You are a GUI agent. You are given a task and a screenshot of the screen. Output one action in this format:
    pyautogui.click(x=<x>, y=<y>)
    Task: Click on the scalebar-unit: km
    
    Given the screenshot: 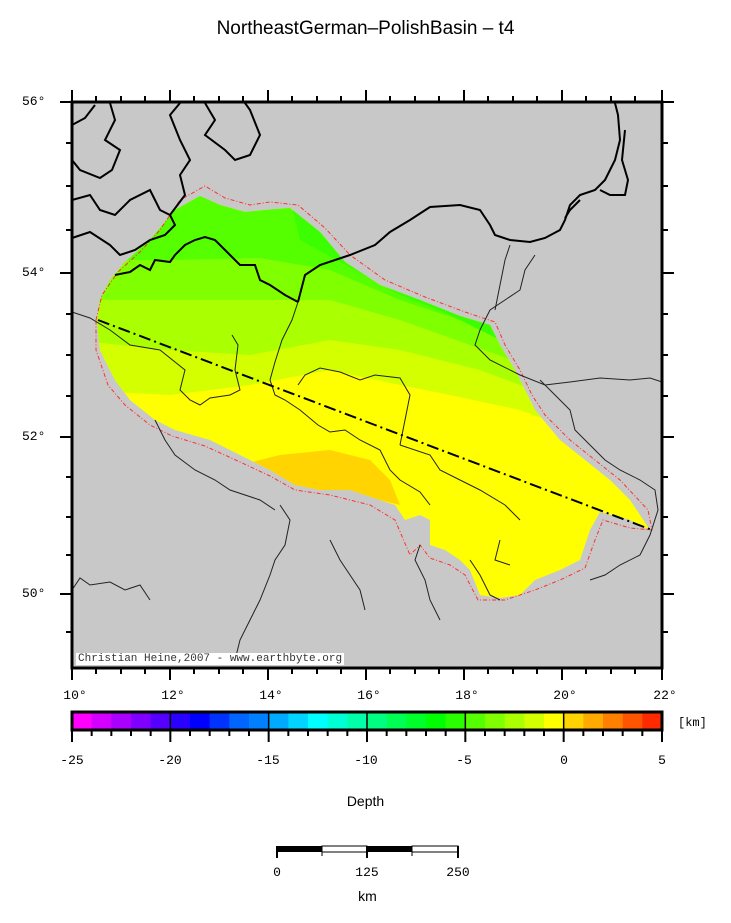 What is the action you would take?
    pyautogui.click(x=367, y=896)
    